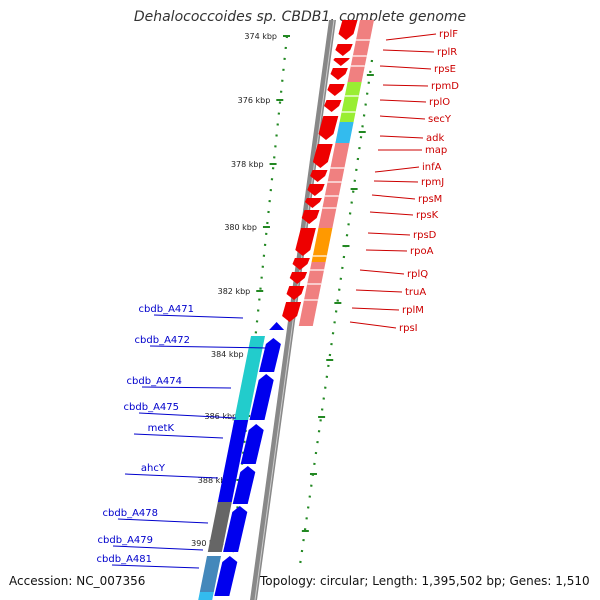  What do you see at coordinates (447, 52) in the screenshot?
I see `gene-label: rplR` at bounding box center [447, 52].